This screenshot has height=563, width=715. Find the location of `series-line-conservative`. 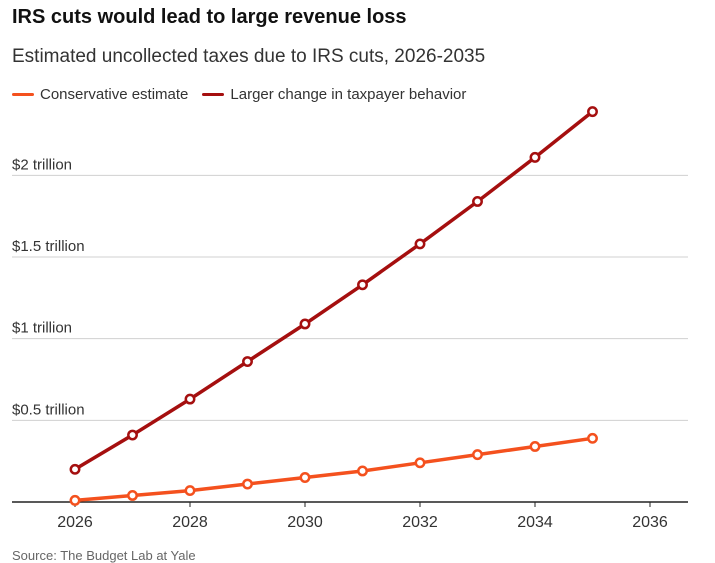

series-line-conservative is located at coordinates (334, 469).